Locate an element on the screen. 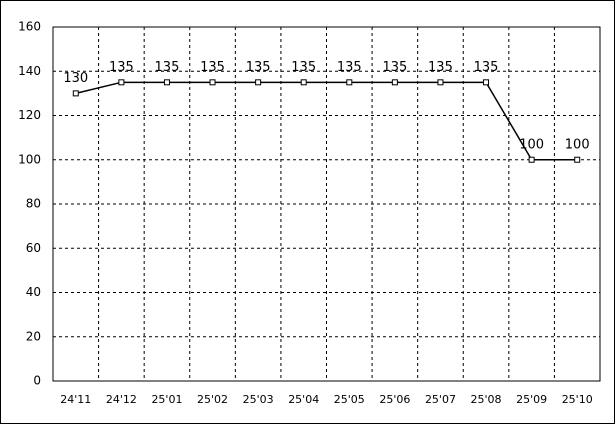  x-tick-label: 25'01 is located at coordinates (166, 399).